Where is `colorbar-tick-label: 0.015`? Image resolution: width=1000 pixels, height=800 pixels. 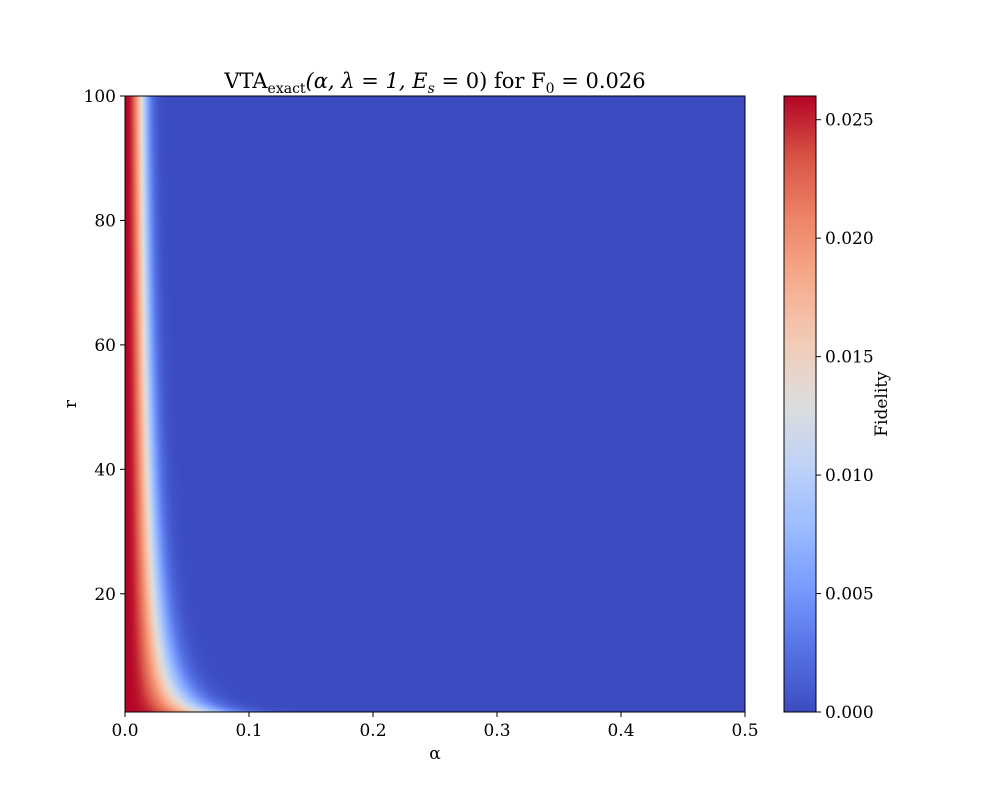
colorbar-tick-label: 0.015 is located at coordinates (849, 358).